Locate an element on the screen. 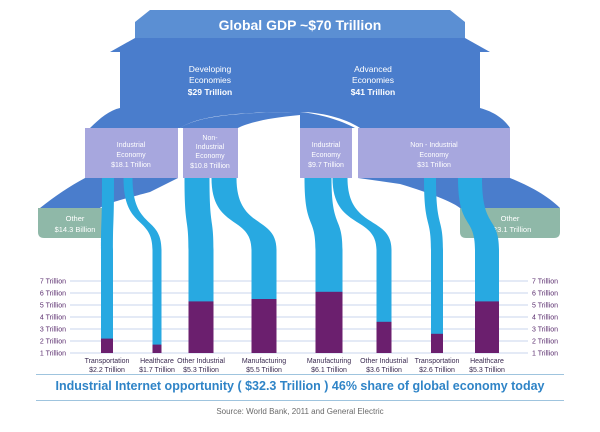  developing-line2: Economies is located at coordinates (210, 80).